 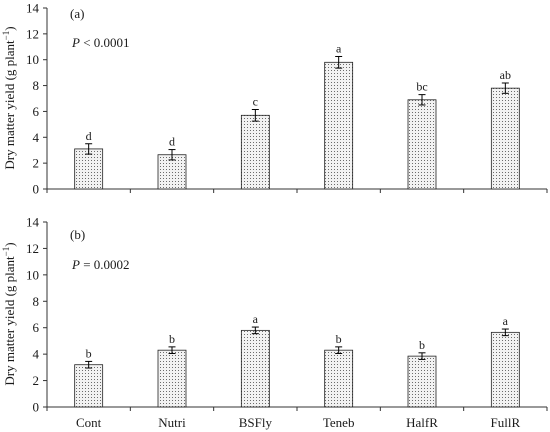 I want to click on x-tick-label: Nutri, so click(x=172, y=422).